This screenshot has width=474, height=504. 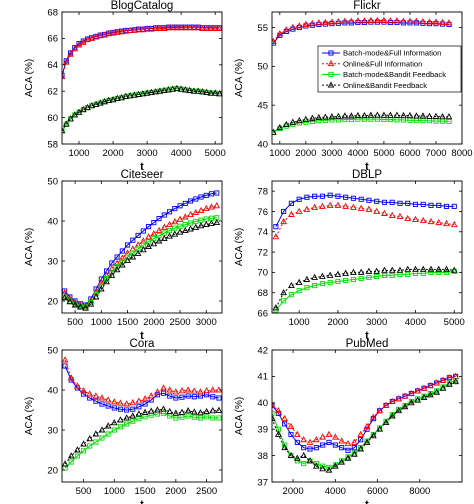 I want to click on series-online-full, so click(x=366, y=409).